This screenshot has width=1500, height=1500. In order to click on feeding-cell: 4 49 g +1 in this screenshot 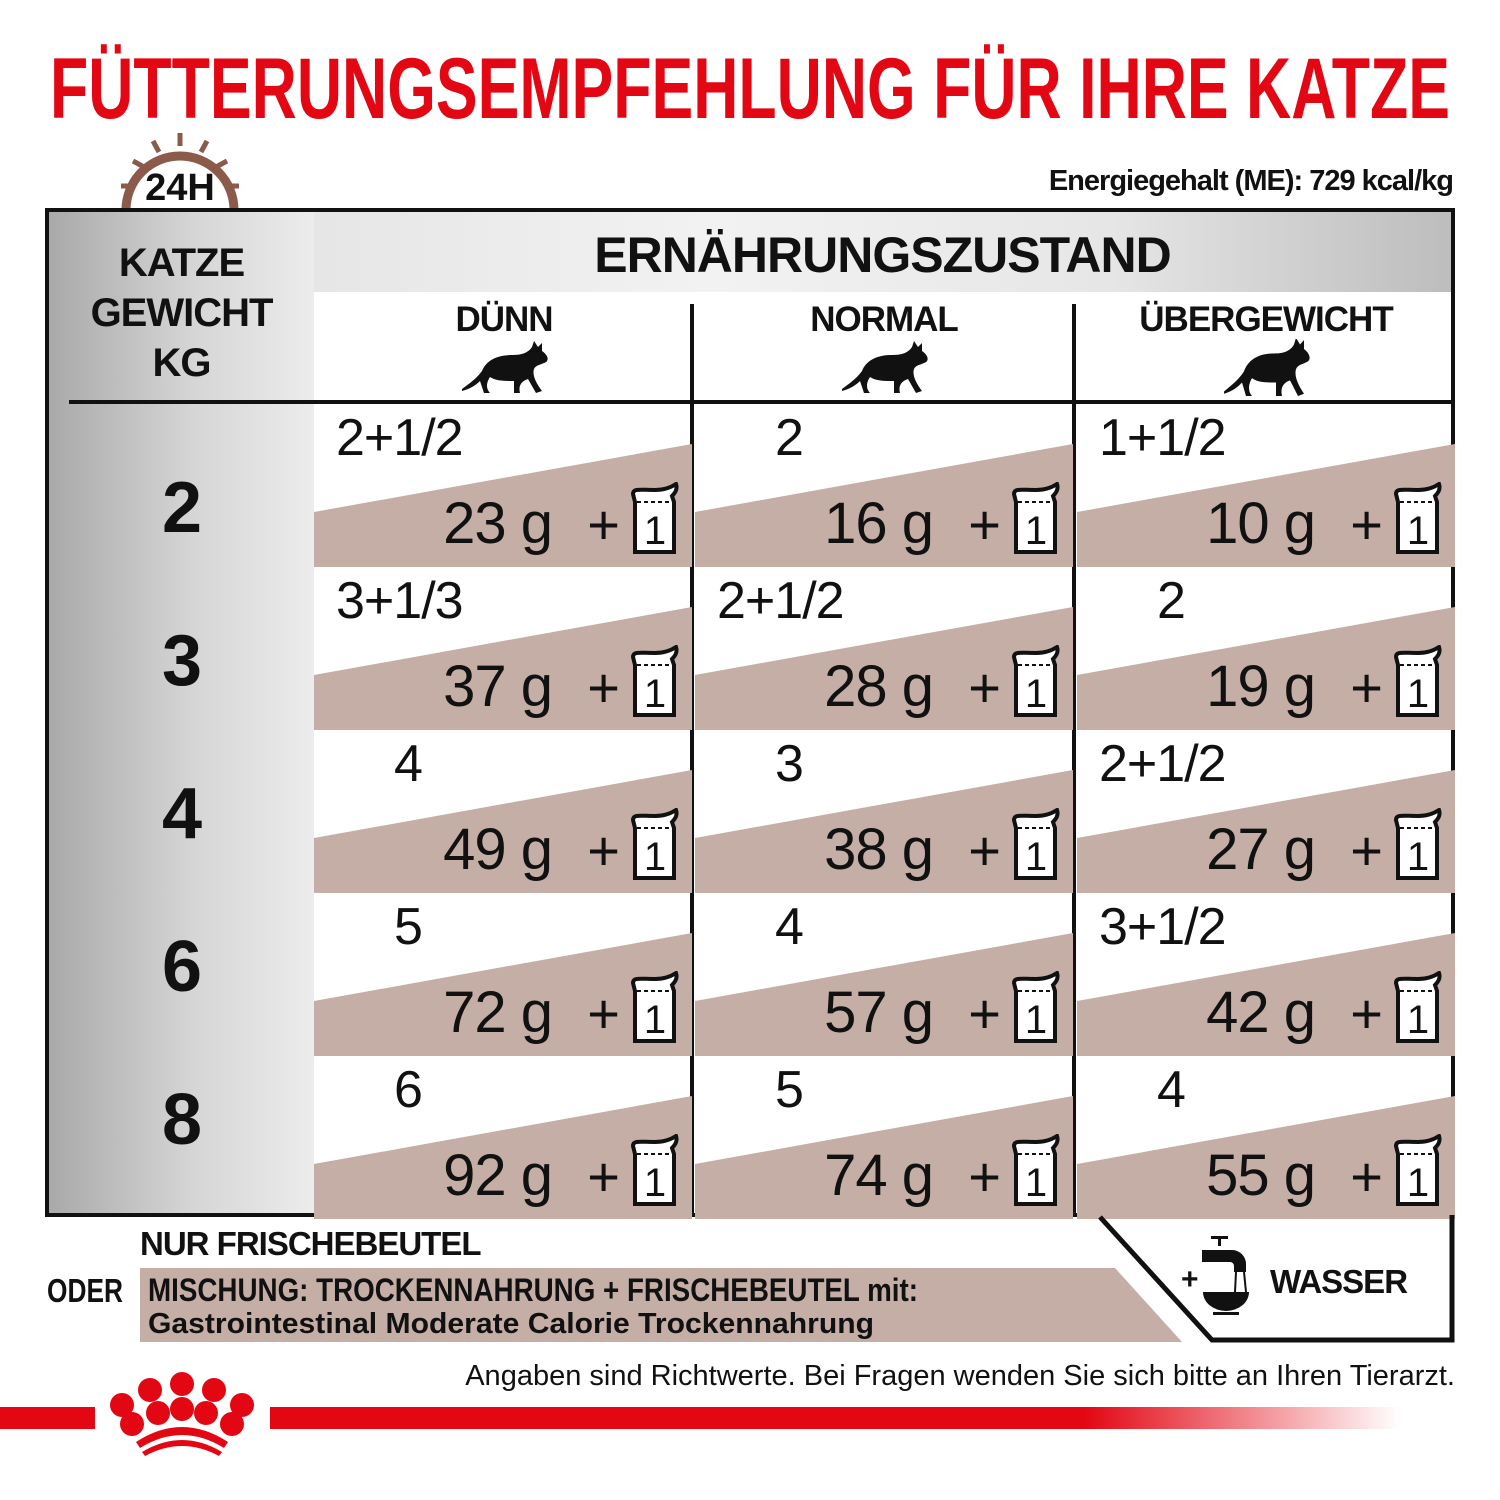, I will do `click(503, 811)`.